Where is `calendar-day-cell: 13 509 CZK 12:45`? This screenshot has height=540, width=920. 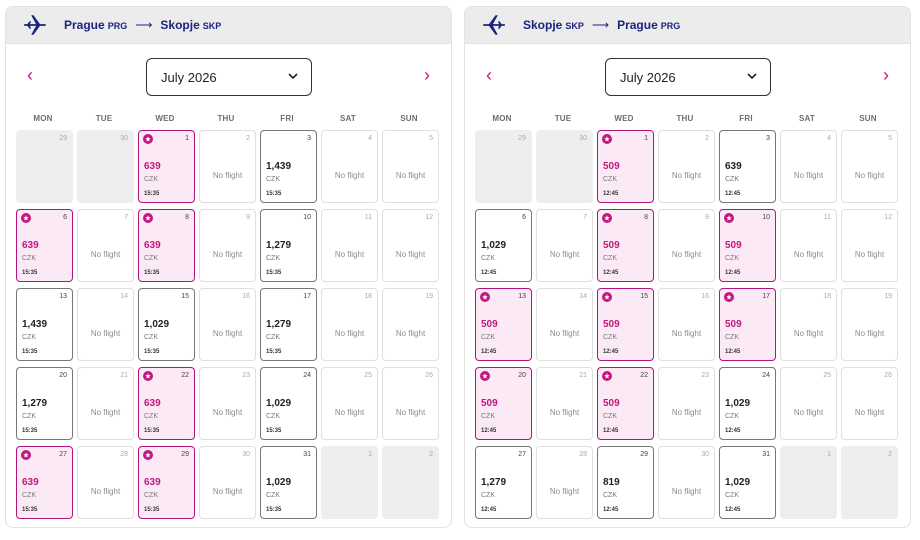 calendar-day-cell: 13 509 CZK 12:45 is located at coordinates (503, 324).